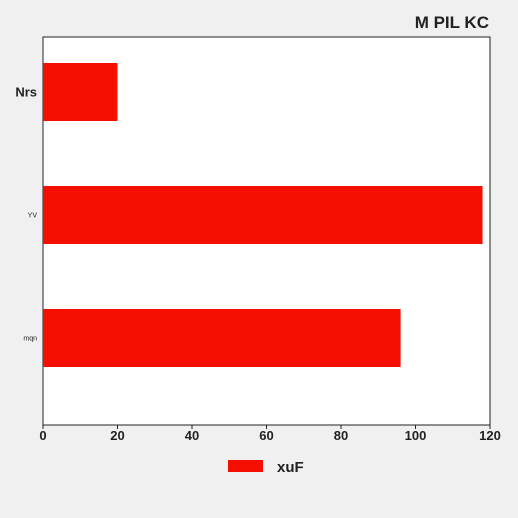 This screenshot has width=518, height=518. I want to click on x-tick-label: 0, so click(42, 435).